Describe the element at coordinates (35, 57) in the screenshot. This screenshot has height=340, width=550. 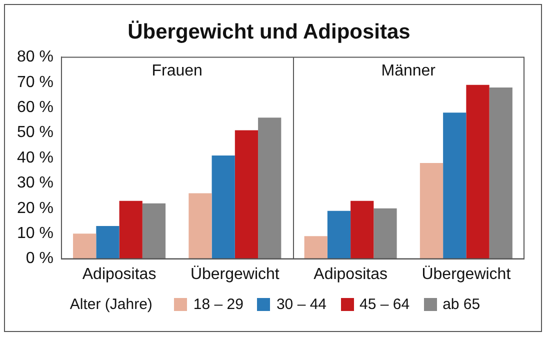
I see `y-tick-label: 80 %` at that location.